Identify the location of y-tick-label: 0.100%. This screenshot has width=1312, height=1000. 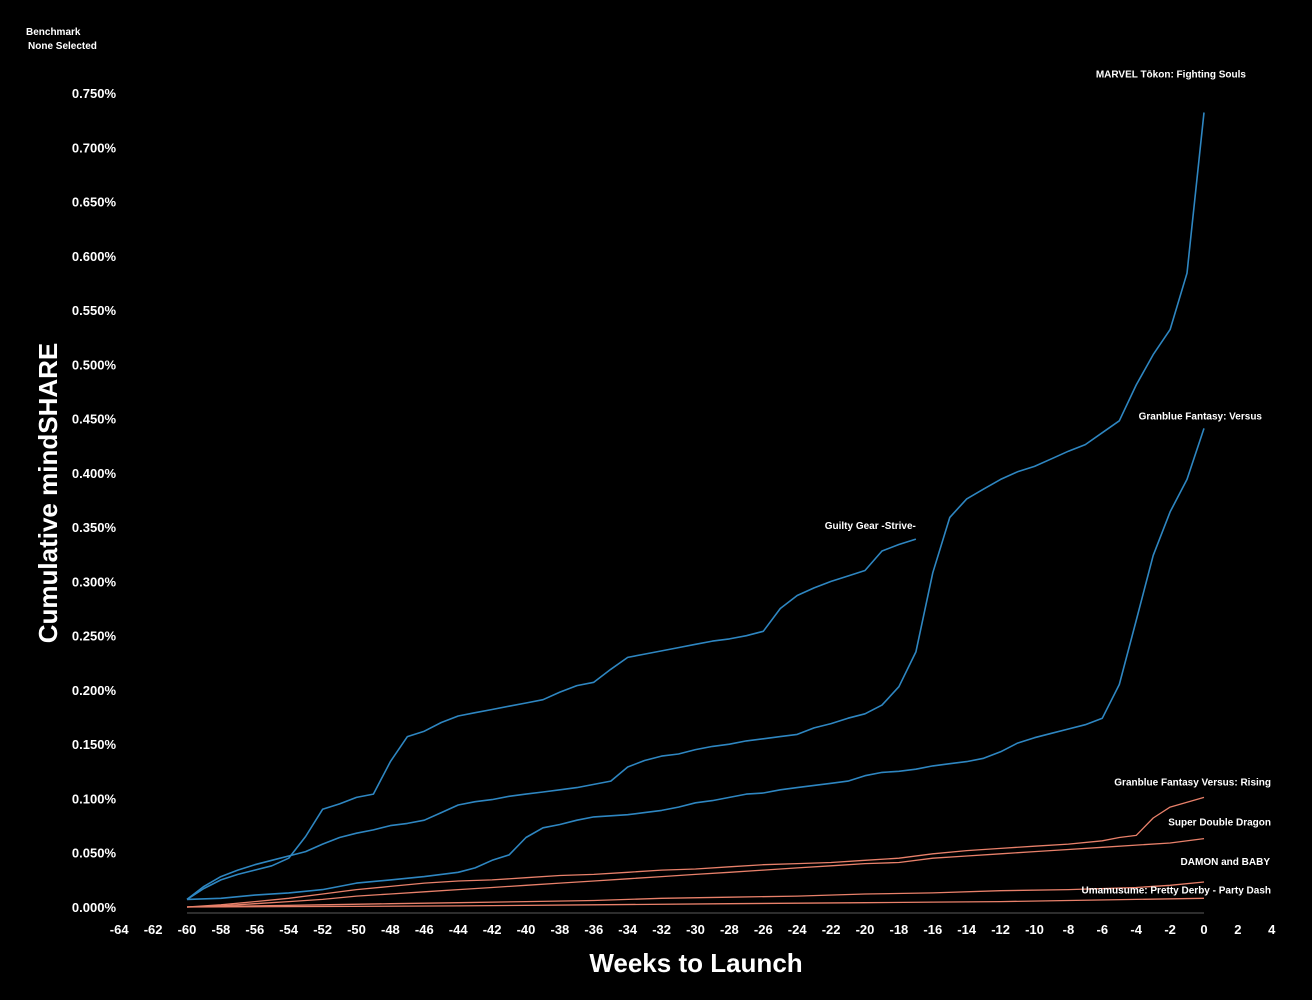
(94, 798).